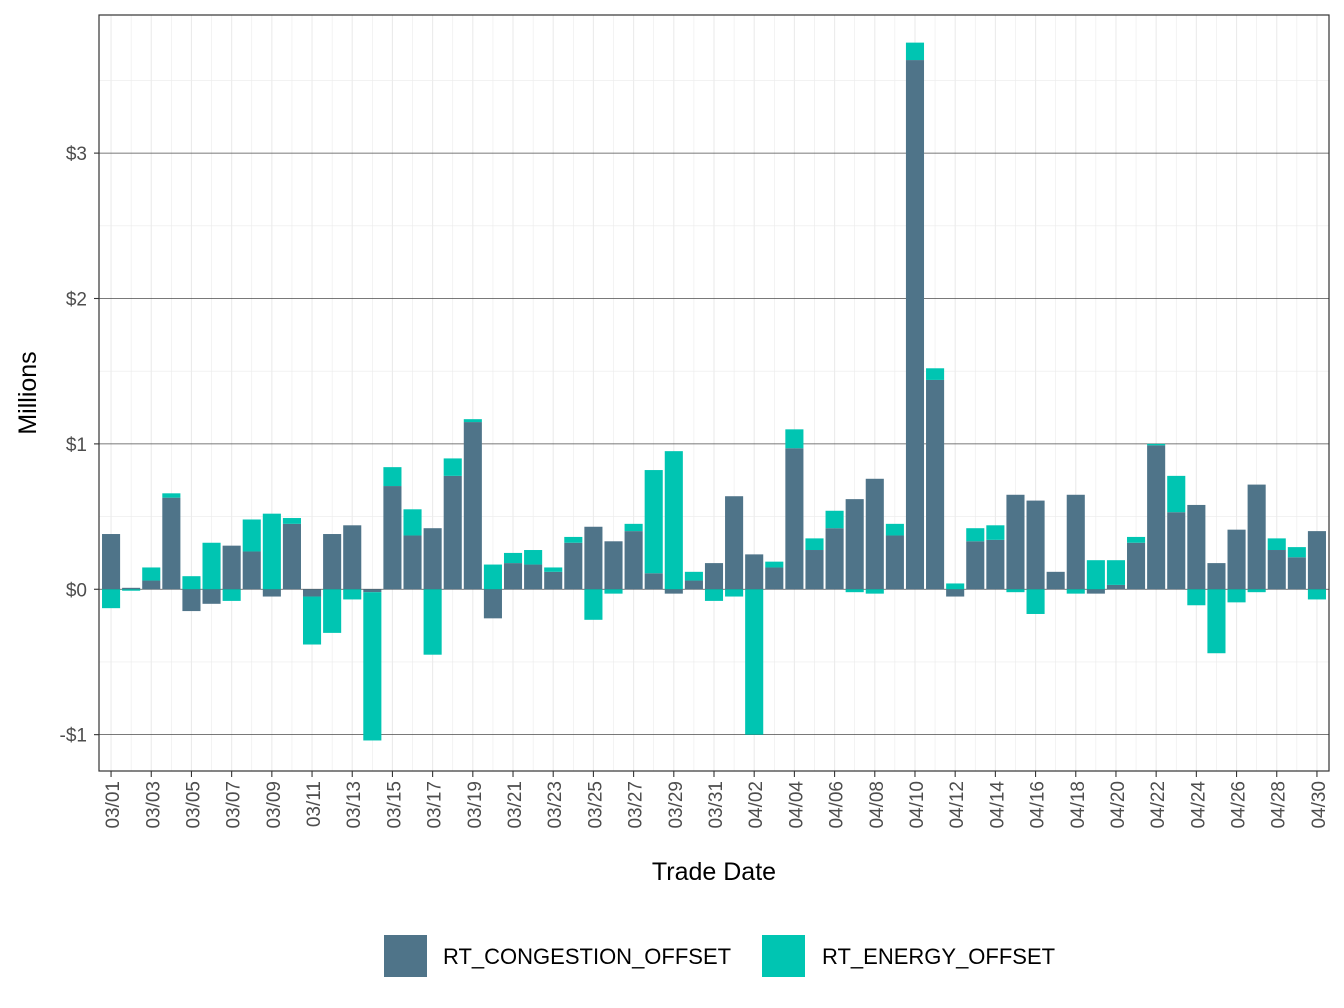  Describe the element at coordinates (193, 805) in the screenshot. I see `x-tick-label: 03/05` at that location.